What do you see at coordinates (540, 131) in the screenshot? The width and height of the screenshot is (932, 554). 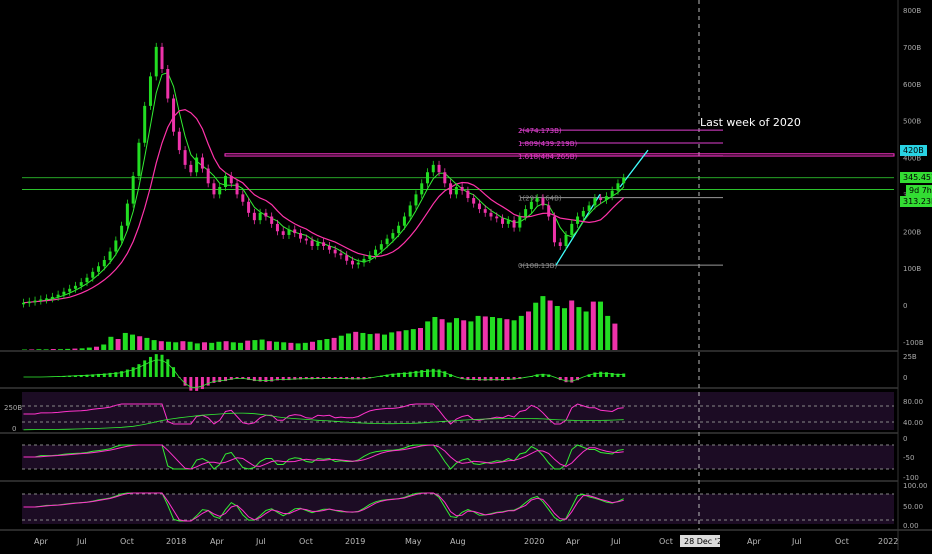 I see `fib-label: 2(474.173B)` at bounding box center [540, 131].